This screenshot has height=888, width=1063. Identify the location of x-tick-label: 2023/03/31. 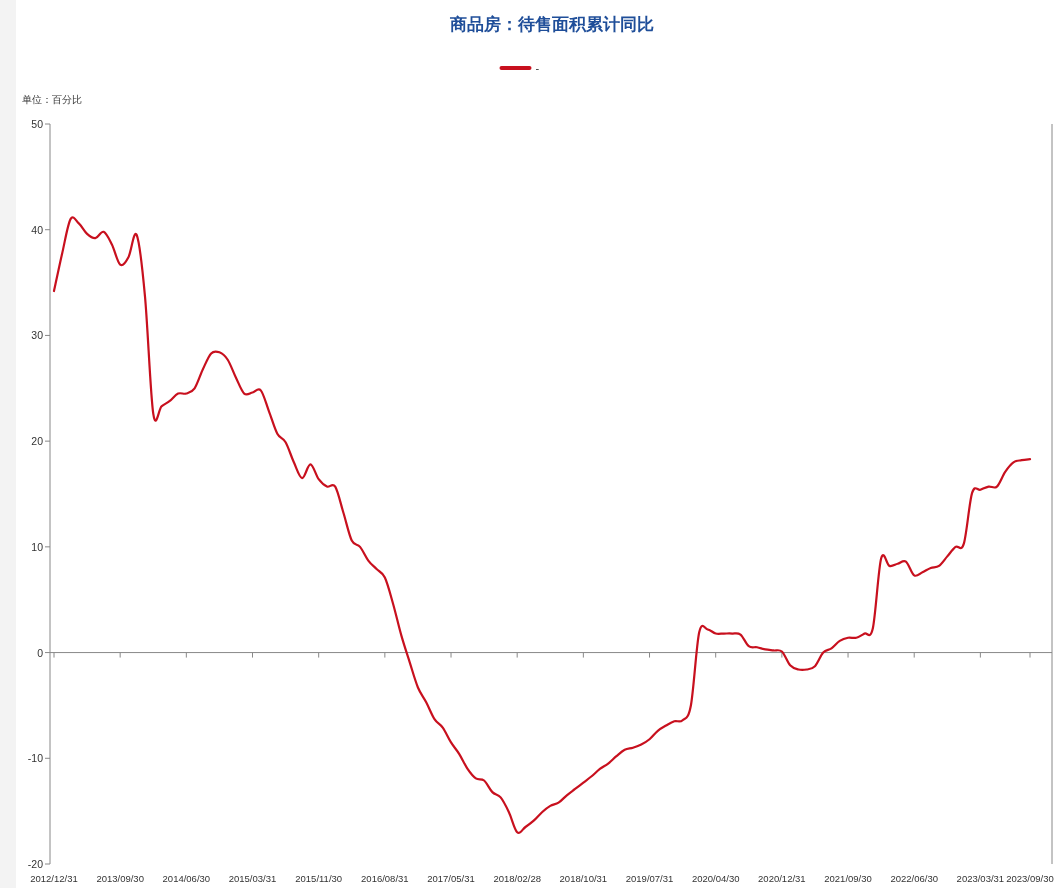
(980, 878).